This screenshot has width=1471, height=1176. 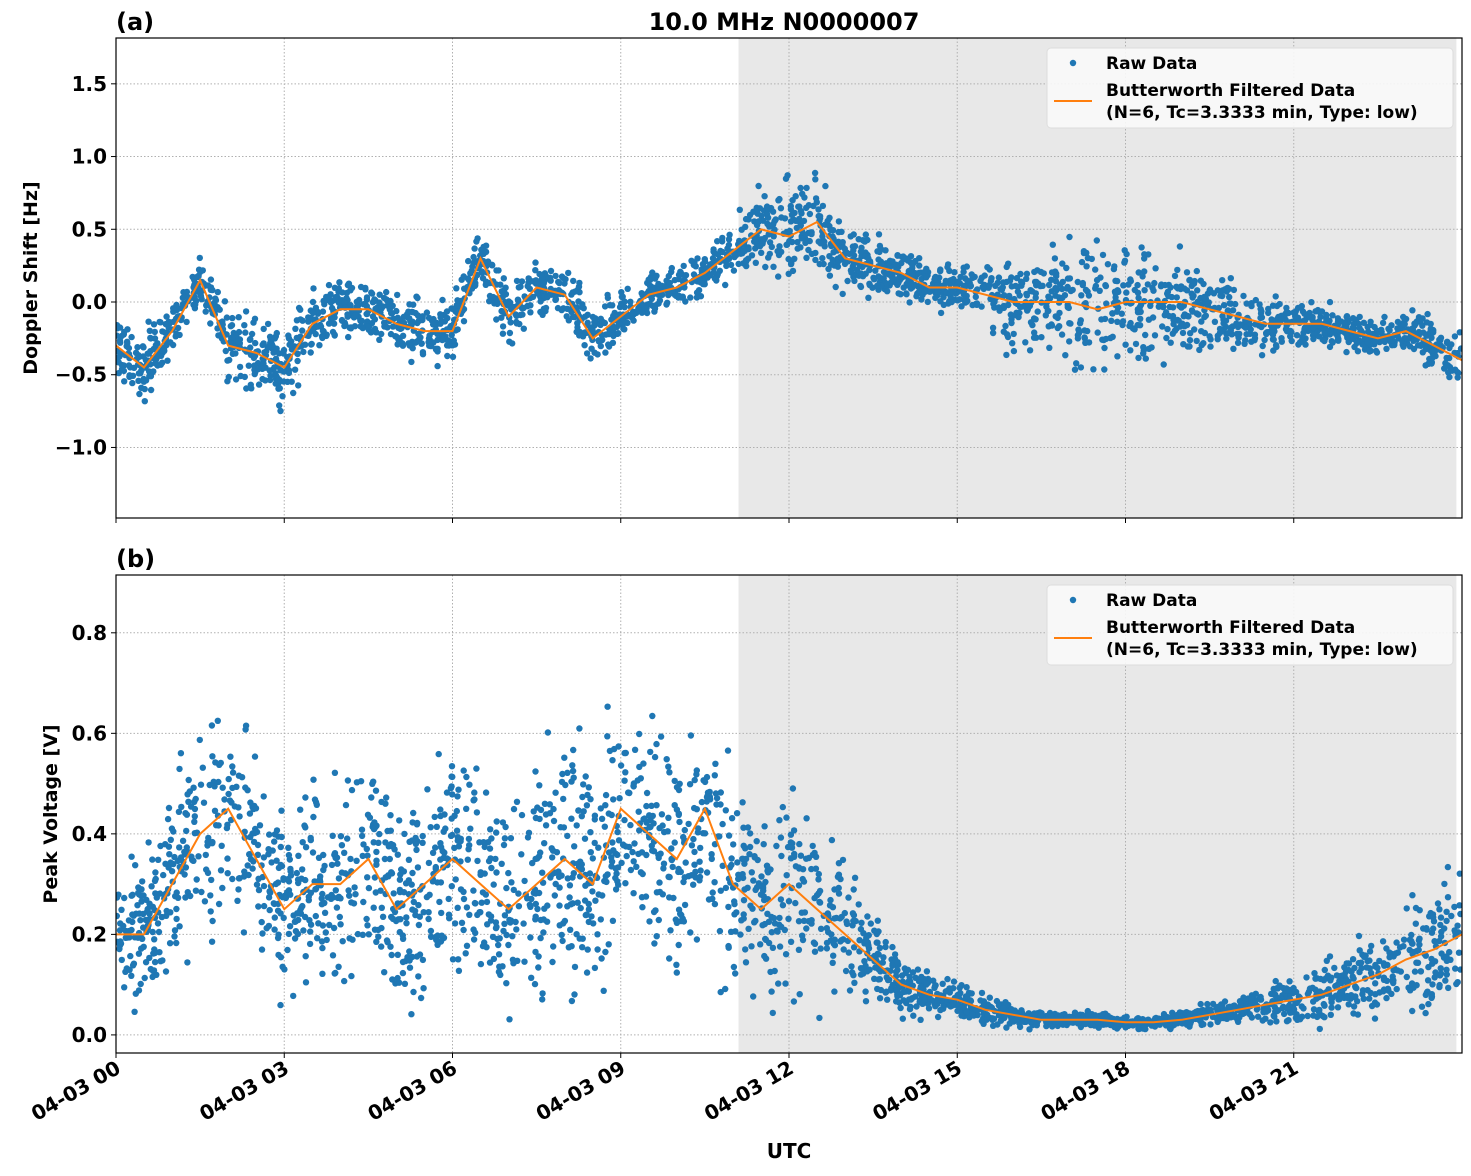 What do you see at coordinates (89, 302) in the screenshot?
I see `y-tick-label: 0.0` at bounding box center [89, 302].